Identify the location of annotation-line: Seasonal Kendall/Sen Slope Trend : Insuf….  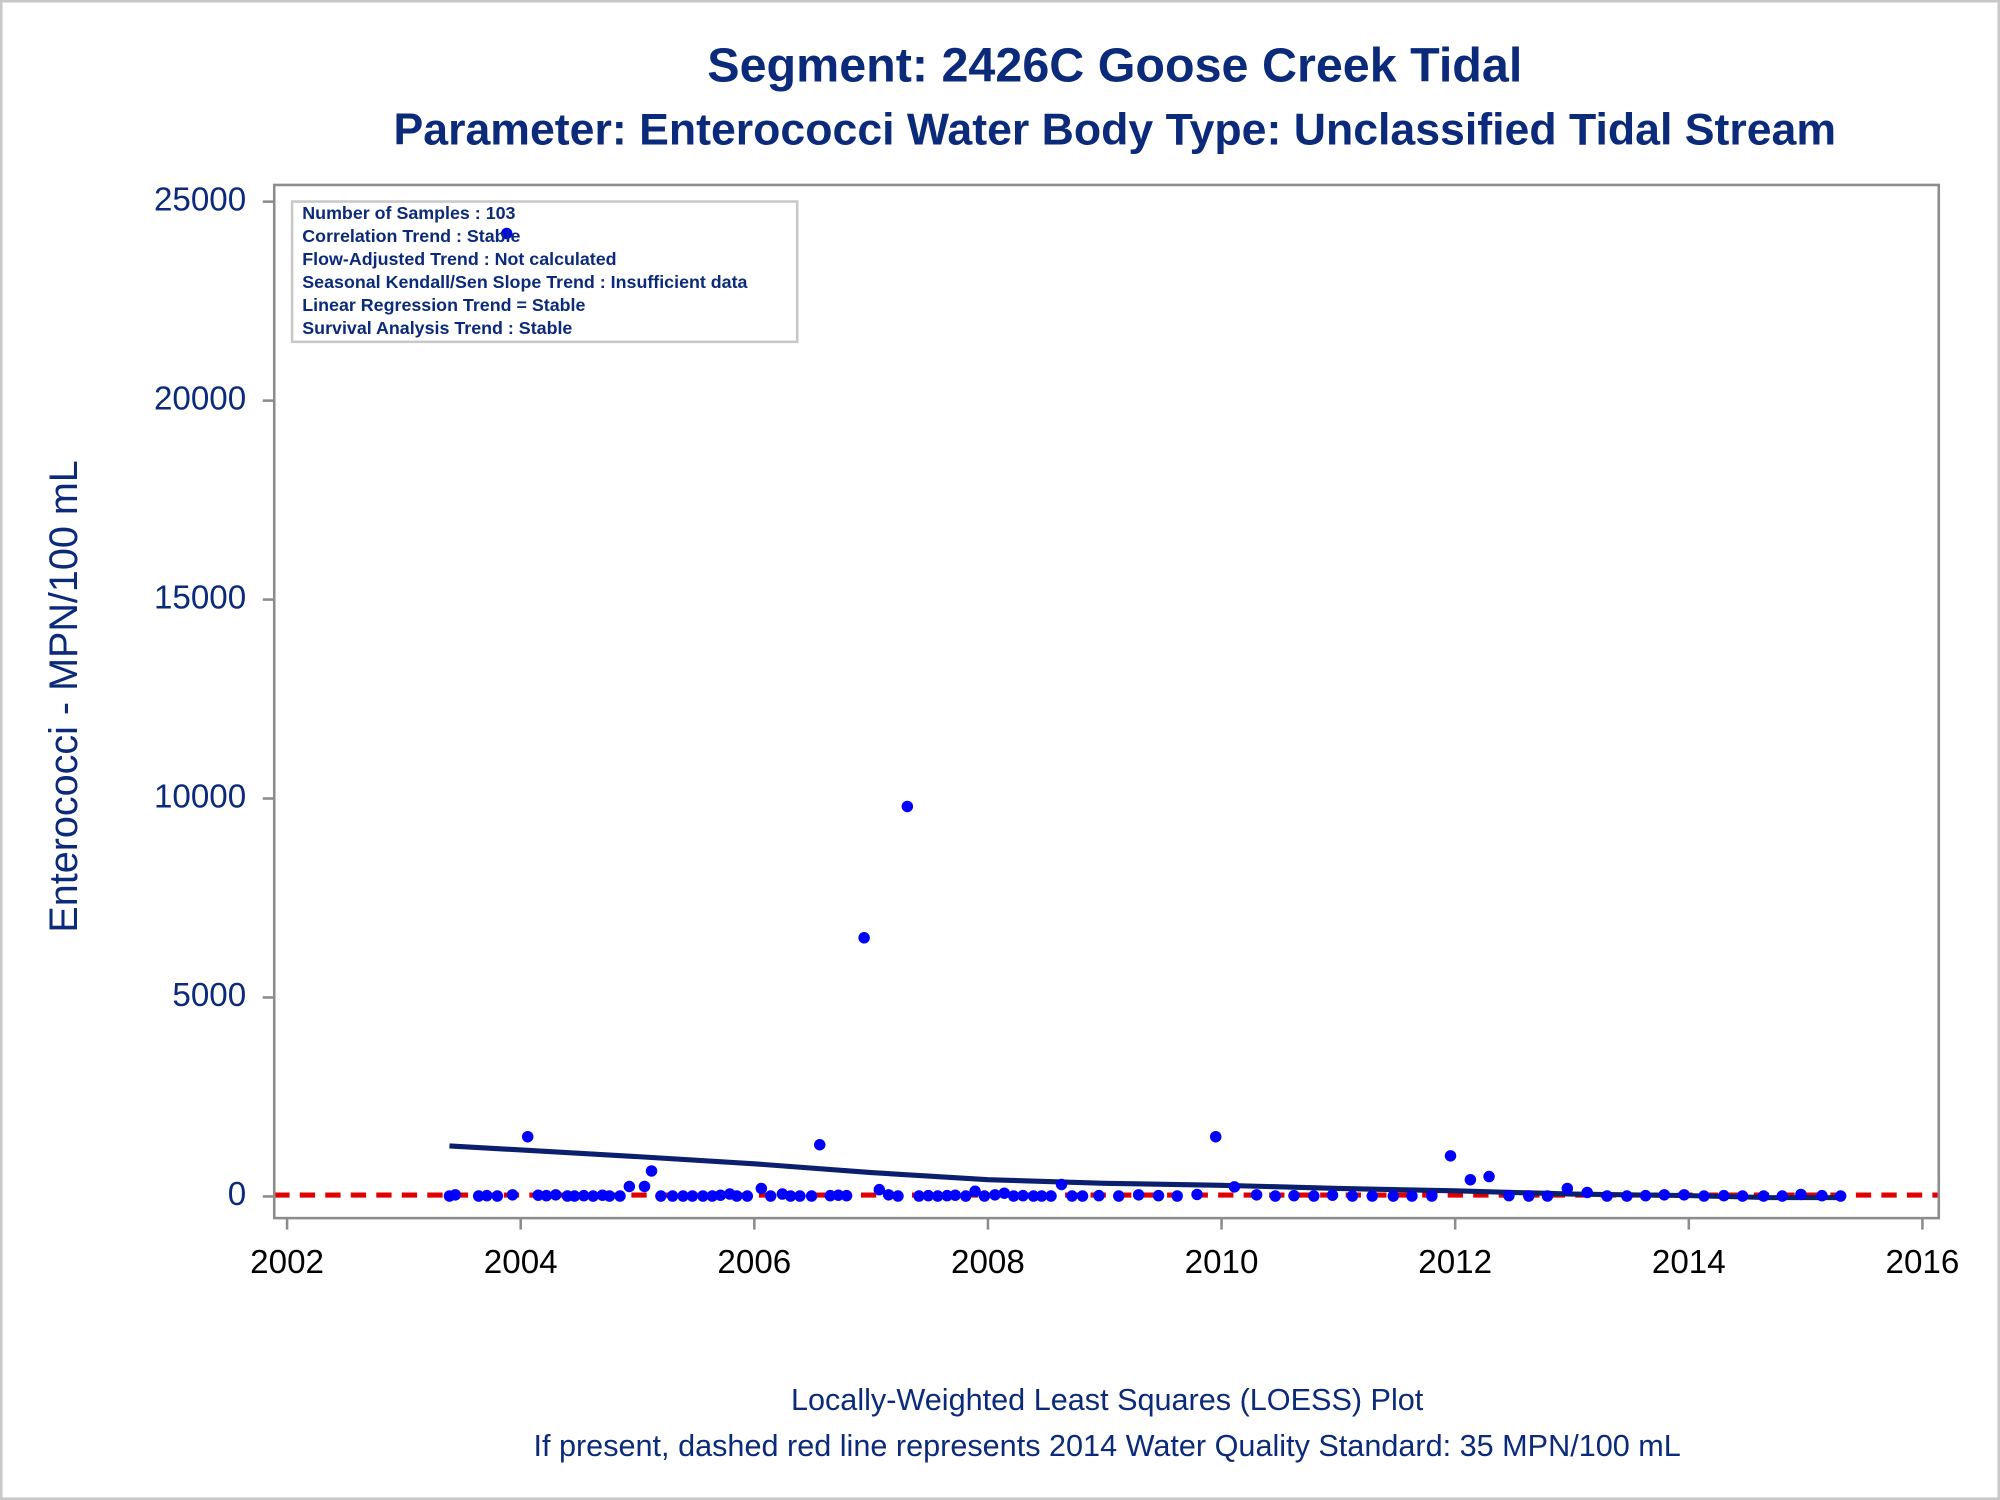
(525, 282).